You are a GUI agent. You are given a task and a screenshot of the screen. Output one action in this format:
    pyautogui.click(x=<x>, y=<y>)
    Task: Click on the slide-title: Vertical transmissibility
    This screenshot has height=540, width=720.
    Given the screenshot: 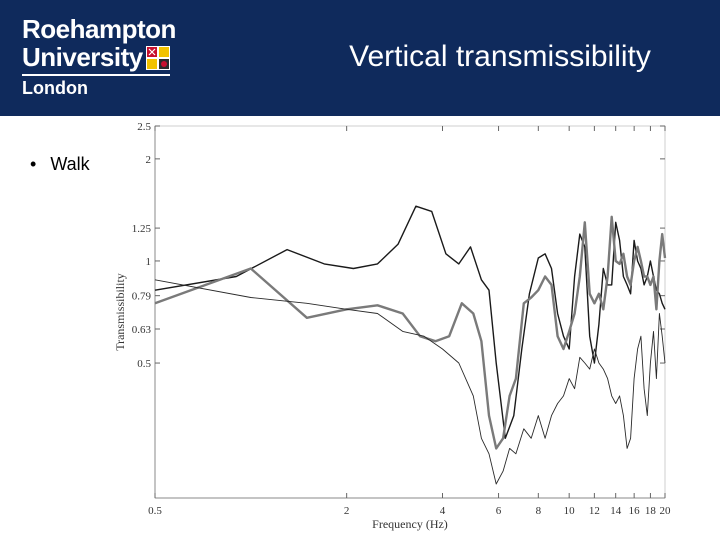 What is the action you would take?
    pyautogui.click(x=500, y=56)
    